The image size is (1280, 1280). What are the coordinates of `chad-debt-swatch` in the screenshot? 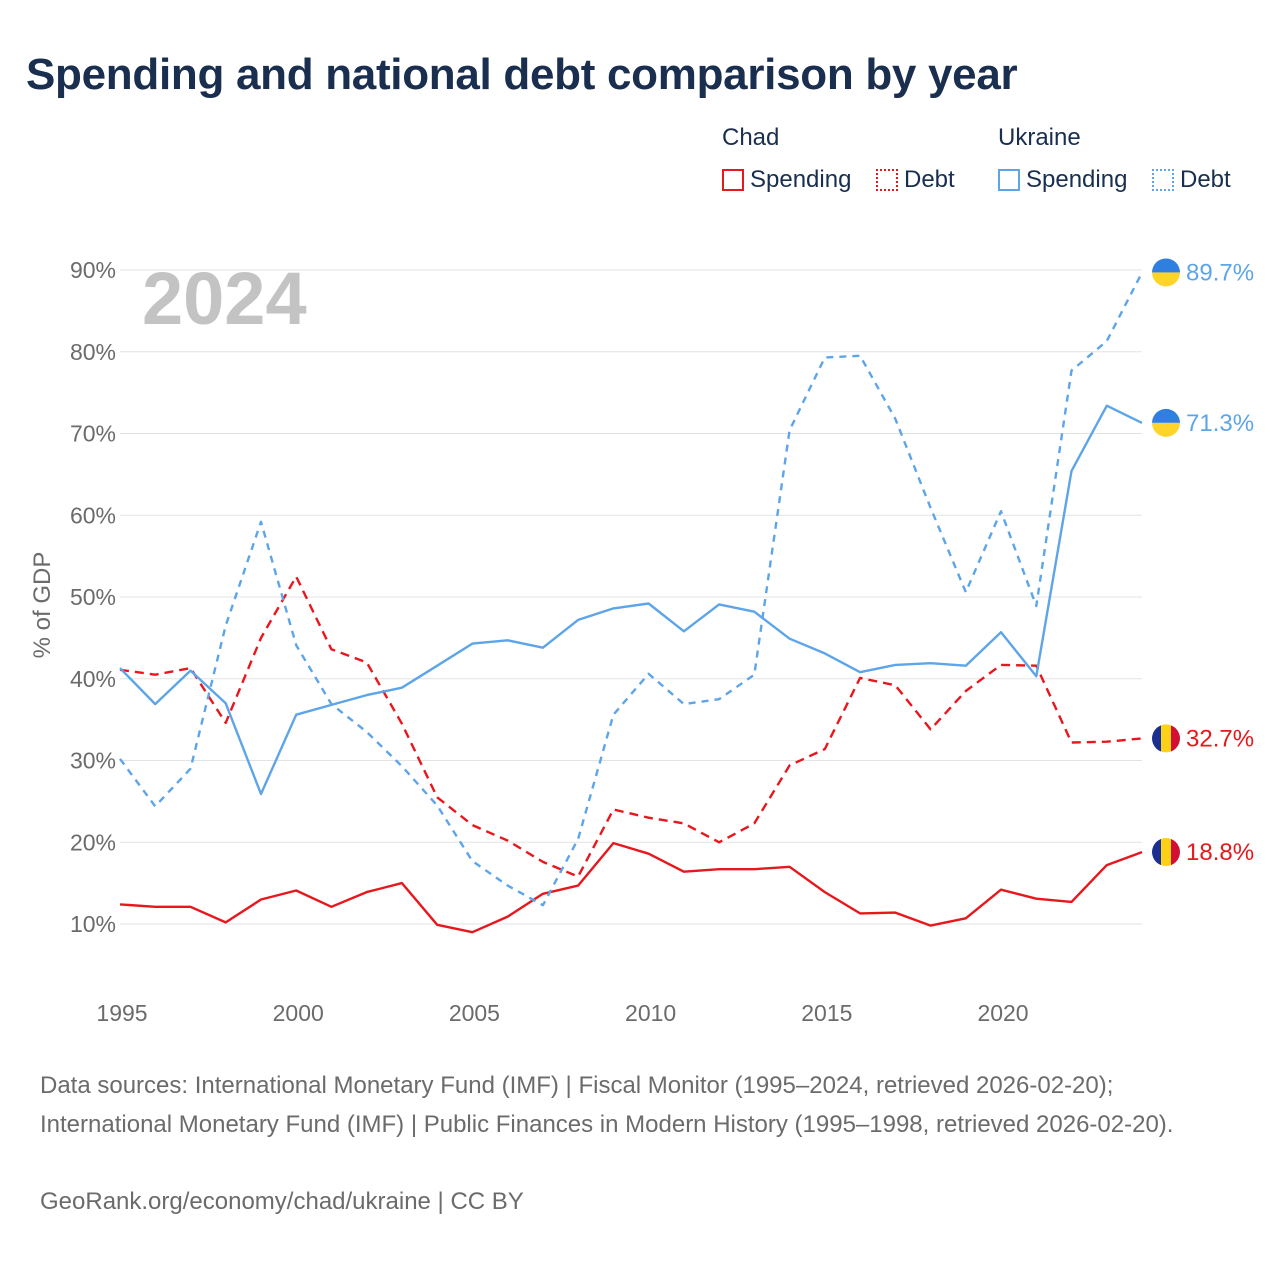 It's located at (887, 180).